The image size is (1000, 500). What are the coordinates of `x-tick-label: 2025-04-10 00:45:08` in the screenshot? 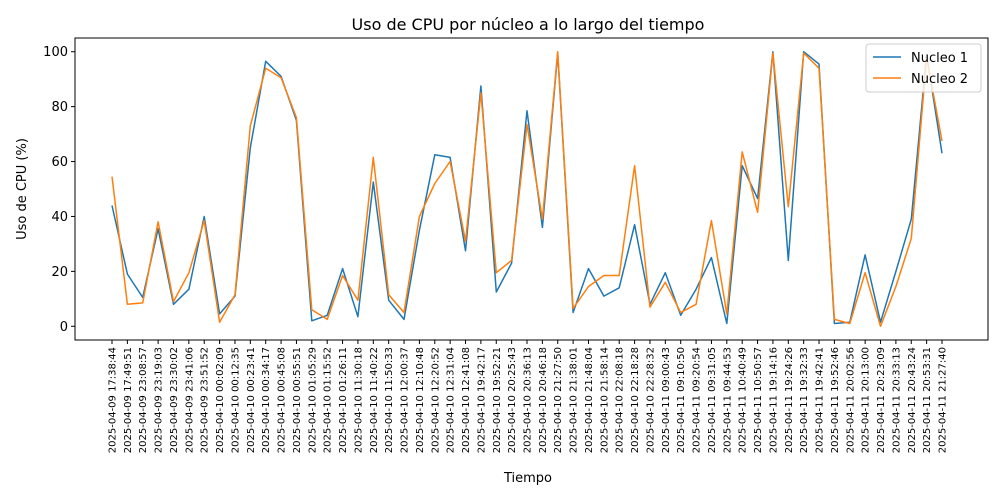 It's located at (282, 400).